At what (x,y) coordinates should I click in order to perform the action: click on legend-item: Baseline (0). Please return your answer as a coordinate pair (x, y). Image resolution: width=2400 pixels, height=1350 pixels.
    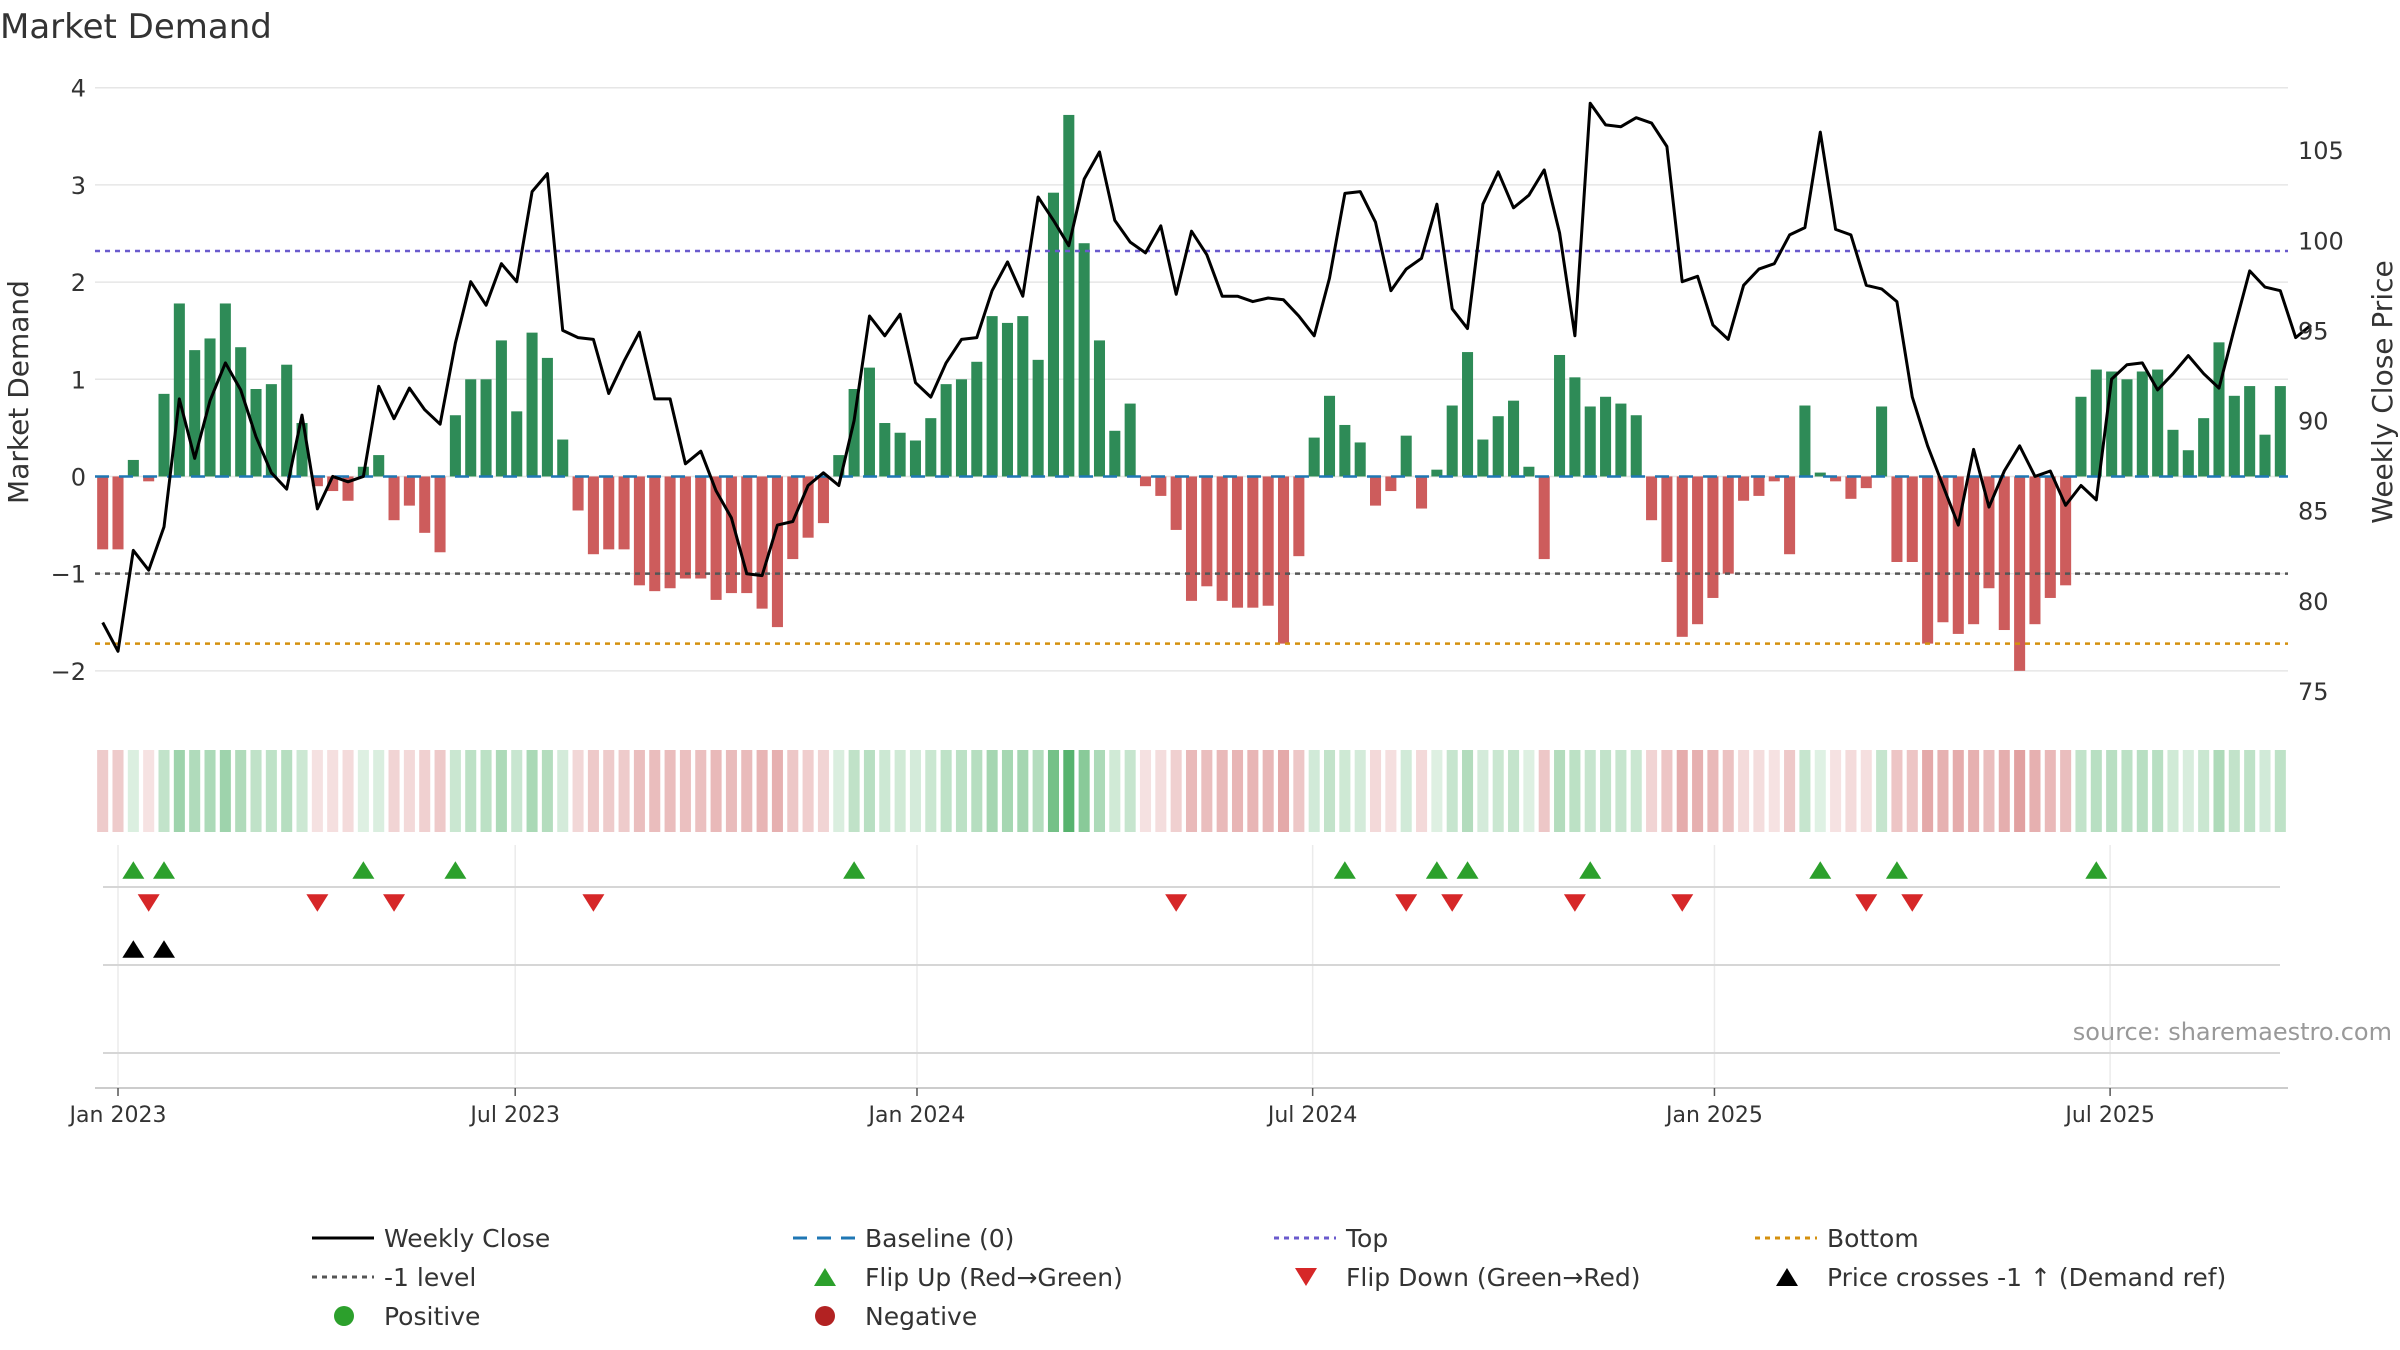
    Looking at the image, I should click on (903, 1238).